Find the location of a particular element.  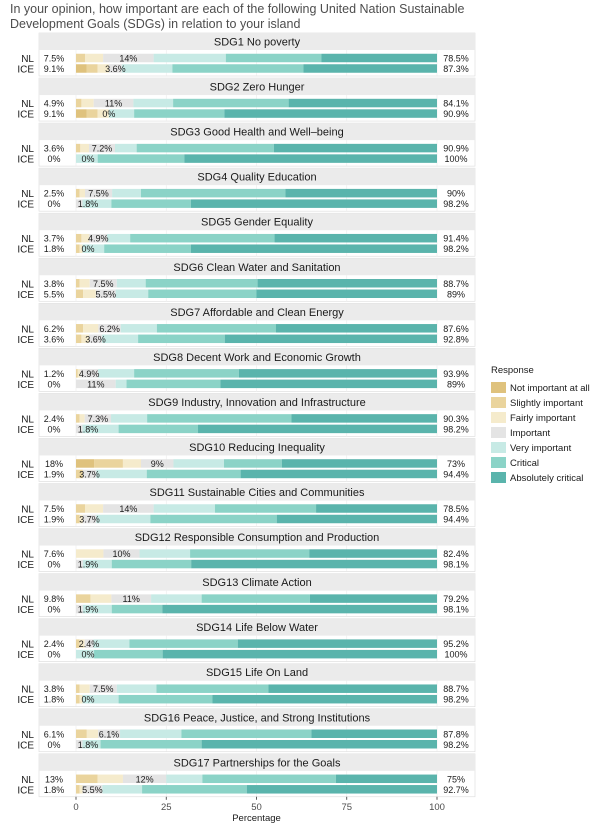

high-percent-label: 90% is located at coordinates (456, 194).